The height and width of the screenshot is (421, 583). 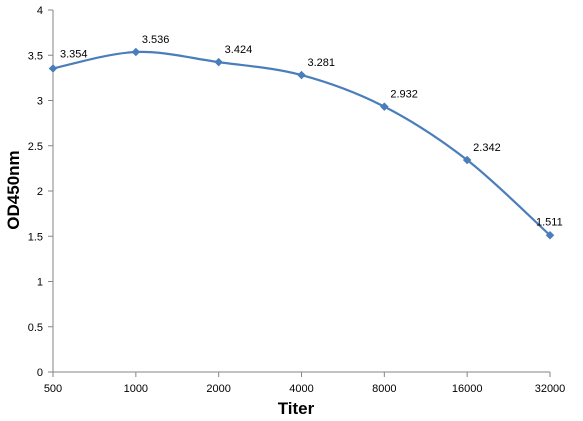 I want to click on data-label: 2.932, so click(x=404, y=95).